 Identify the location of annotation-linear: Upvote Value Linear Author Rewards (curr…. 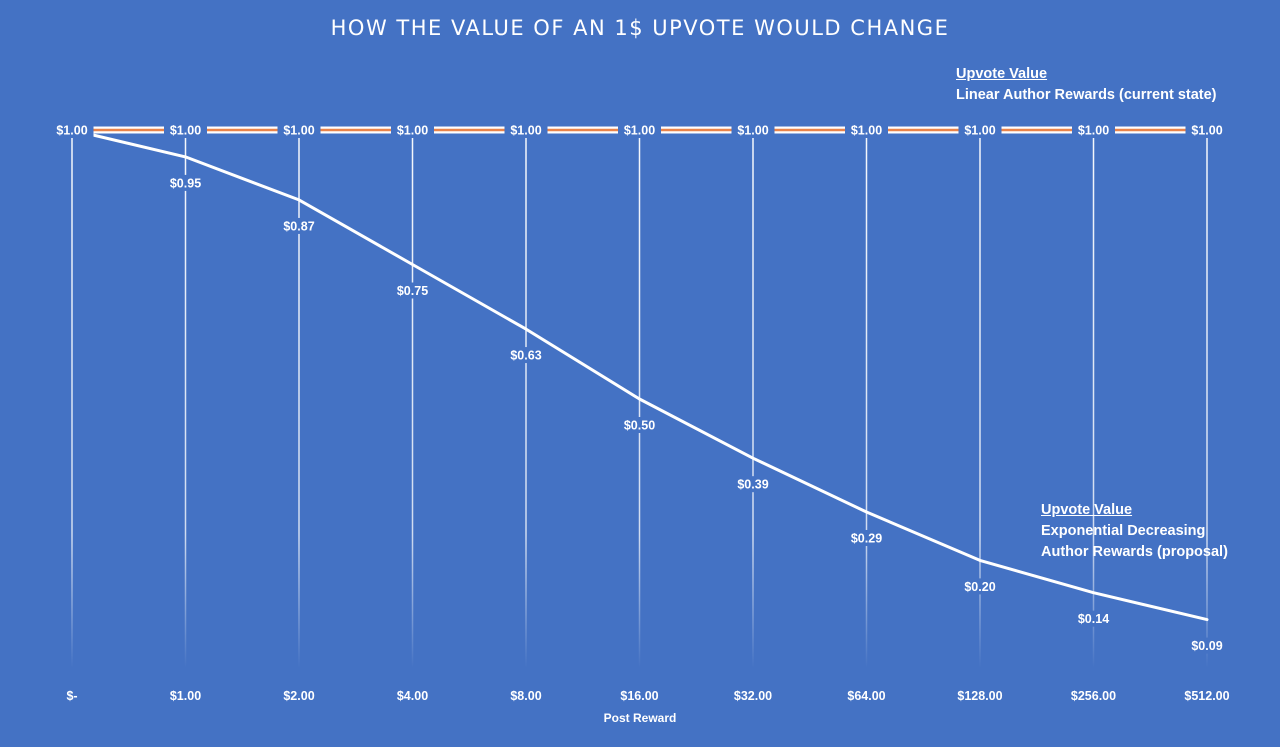
(1086, 85).